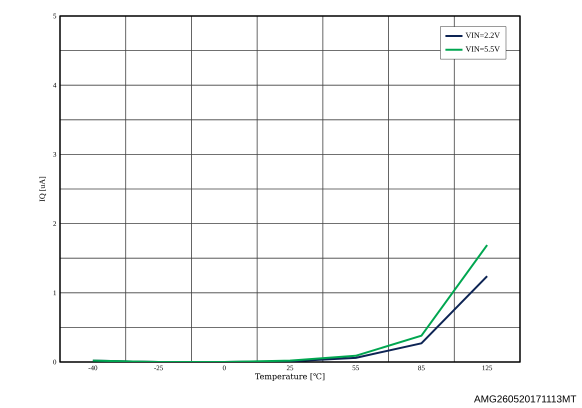  Describe the element at coordinates (483, 49) in the screenshot. I see `legend-label: VIN=5.5V` at that location.